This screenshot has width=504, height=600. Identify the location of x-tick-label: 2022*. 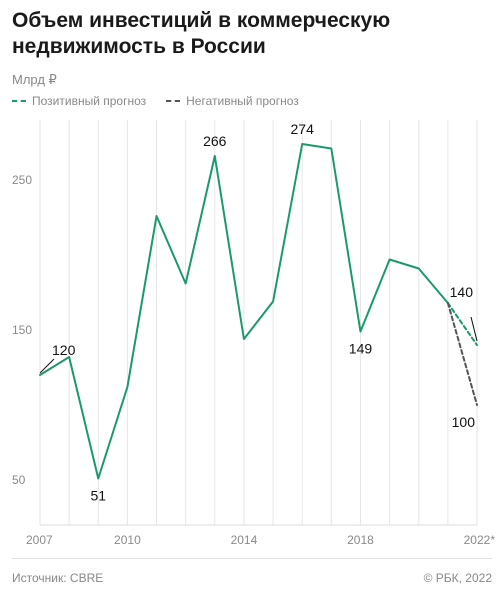
(480, 540).